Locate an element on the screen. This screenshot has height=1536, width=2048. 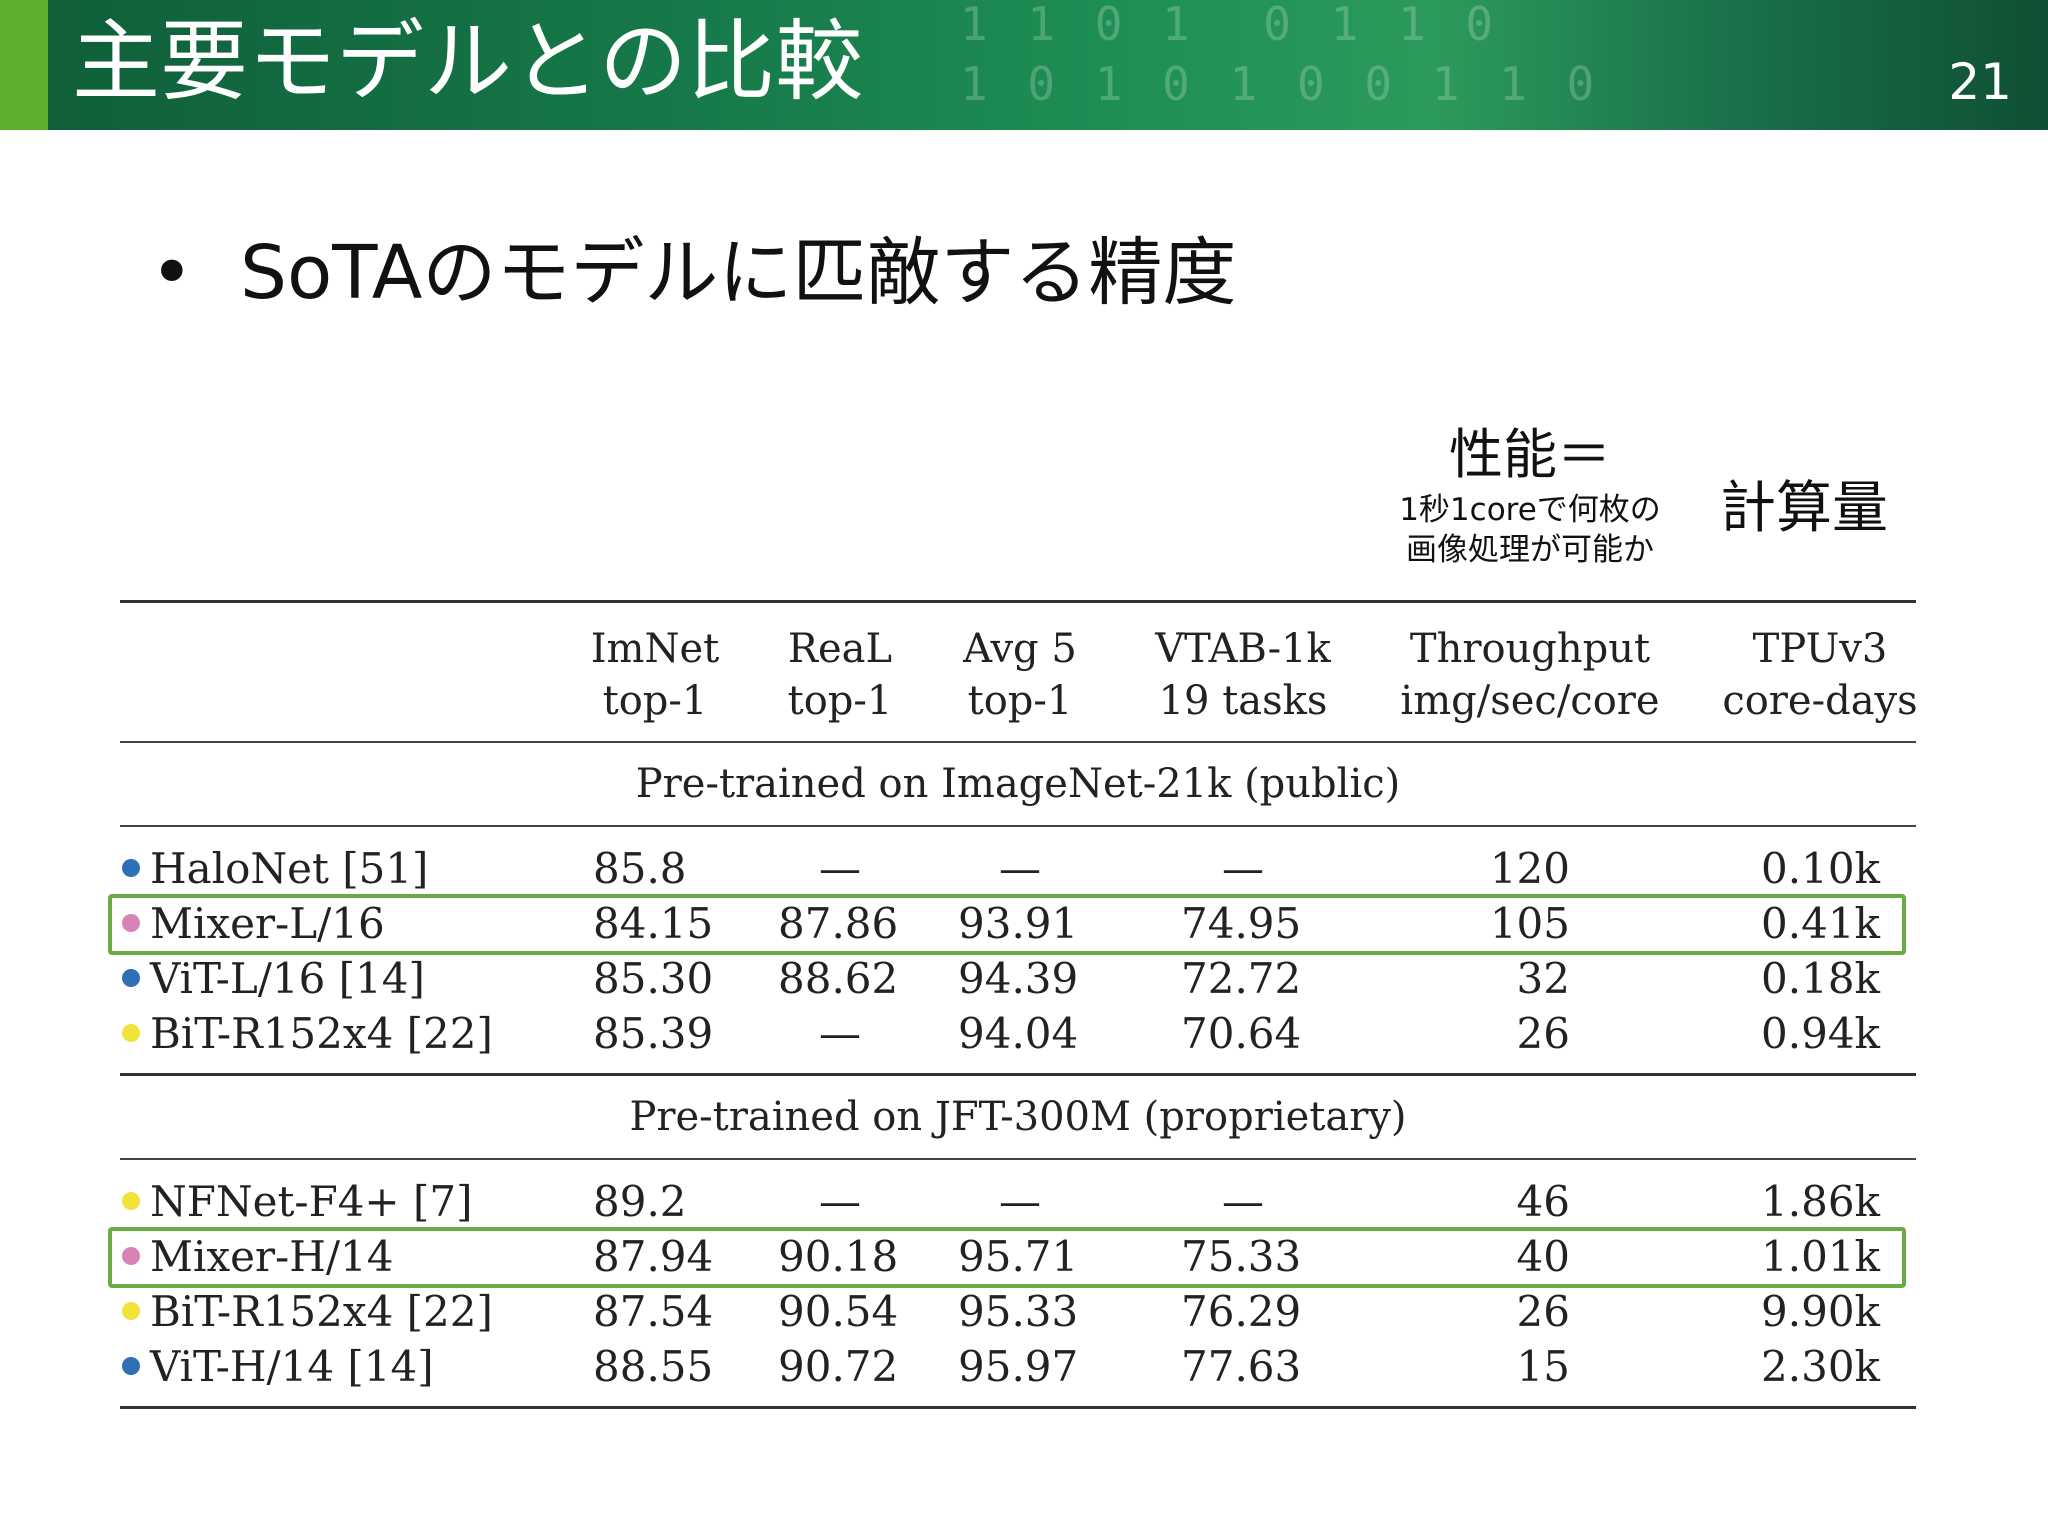
value-cell: 84.15 is located at coordinates (653, 923).